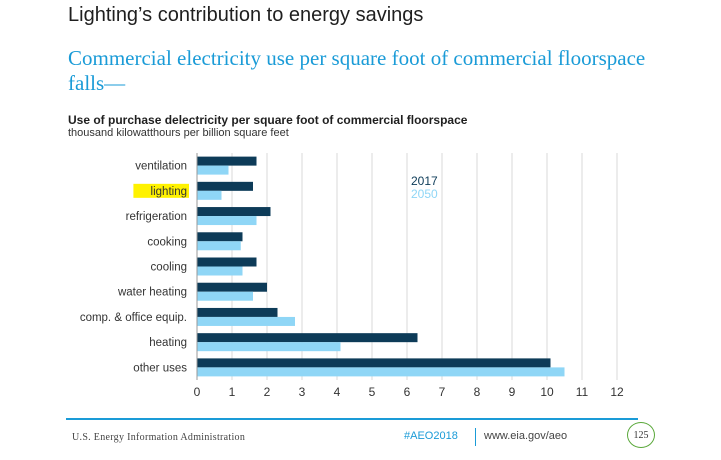  I want to click on x-tick-label: 2, so click(267, 392).